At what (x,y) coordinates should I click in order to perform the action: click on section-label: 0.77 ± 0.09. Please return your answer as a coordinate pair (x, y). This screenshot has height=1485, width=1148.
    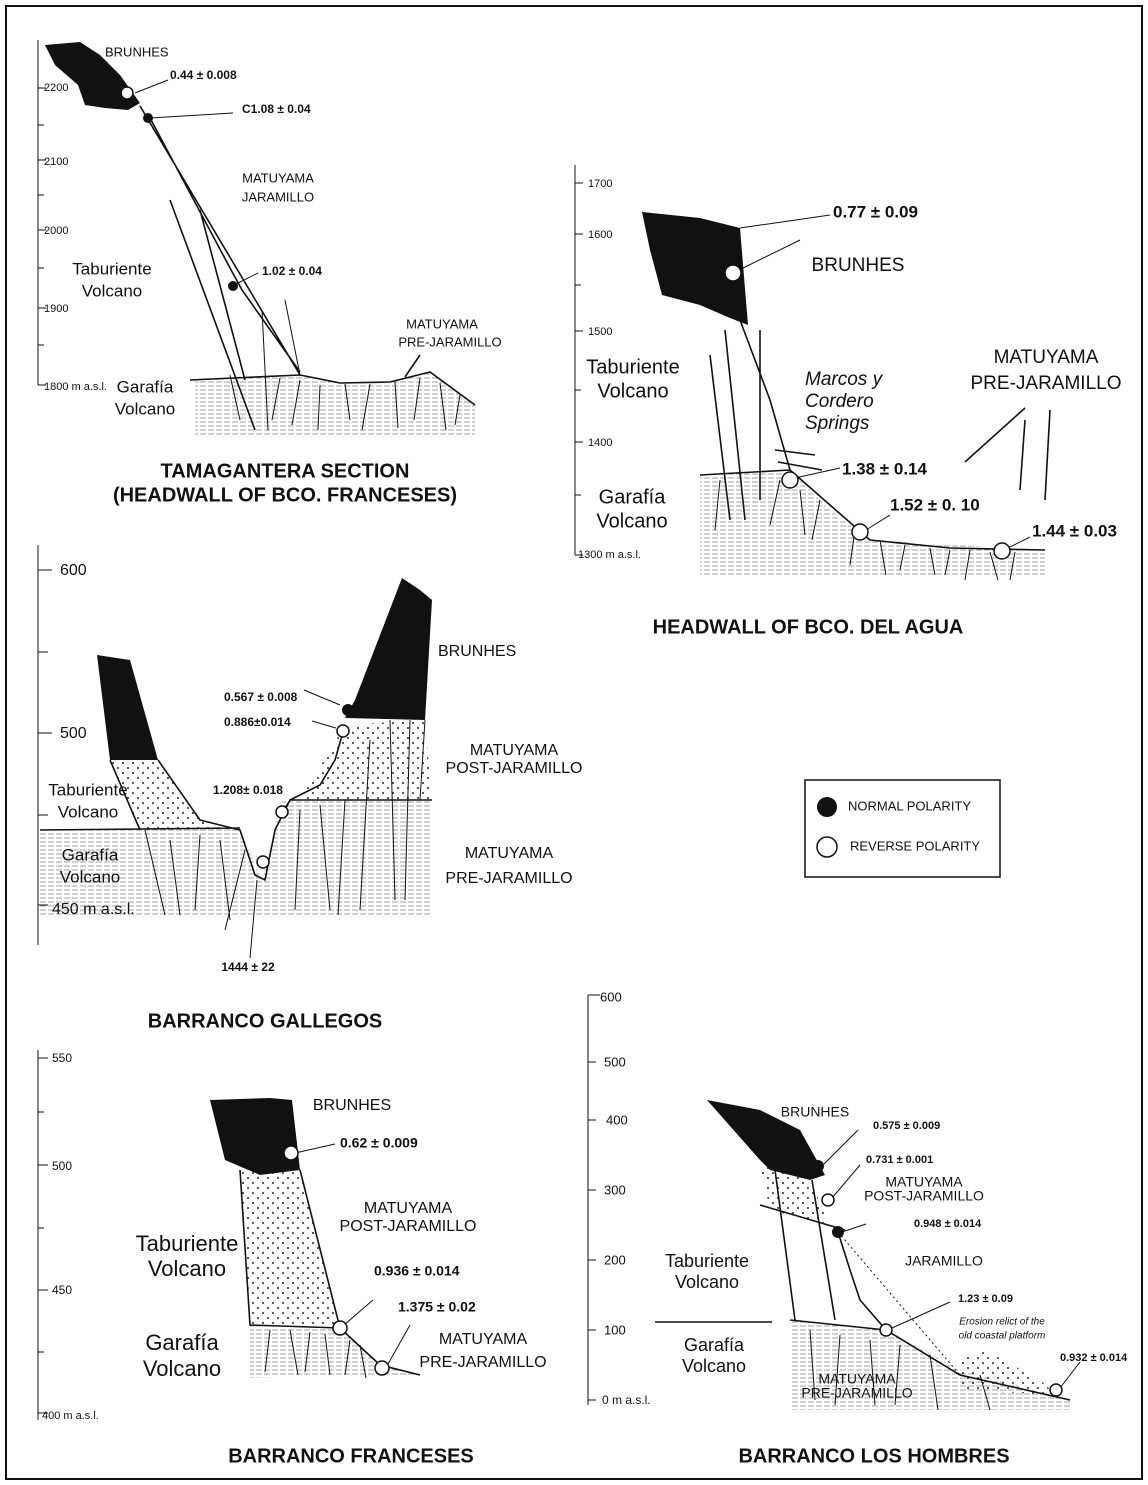
    Looking at the image, I should click on (875, 211).